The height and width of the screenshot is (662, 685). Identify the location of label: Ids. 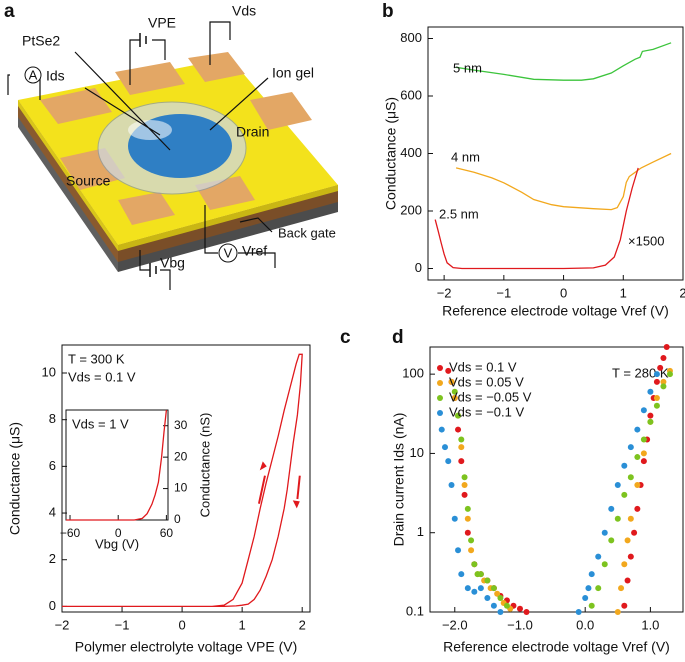
(55, 76).